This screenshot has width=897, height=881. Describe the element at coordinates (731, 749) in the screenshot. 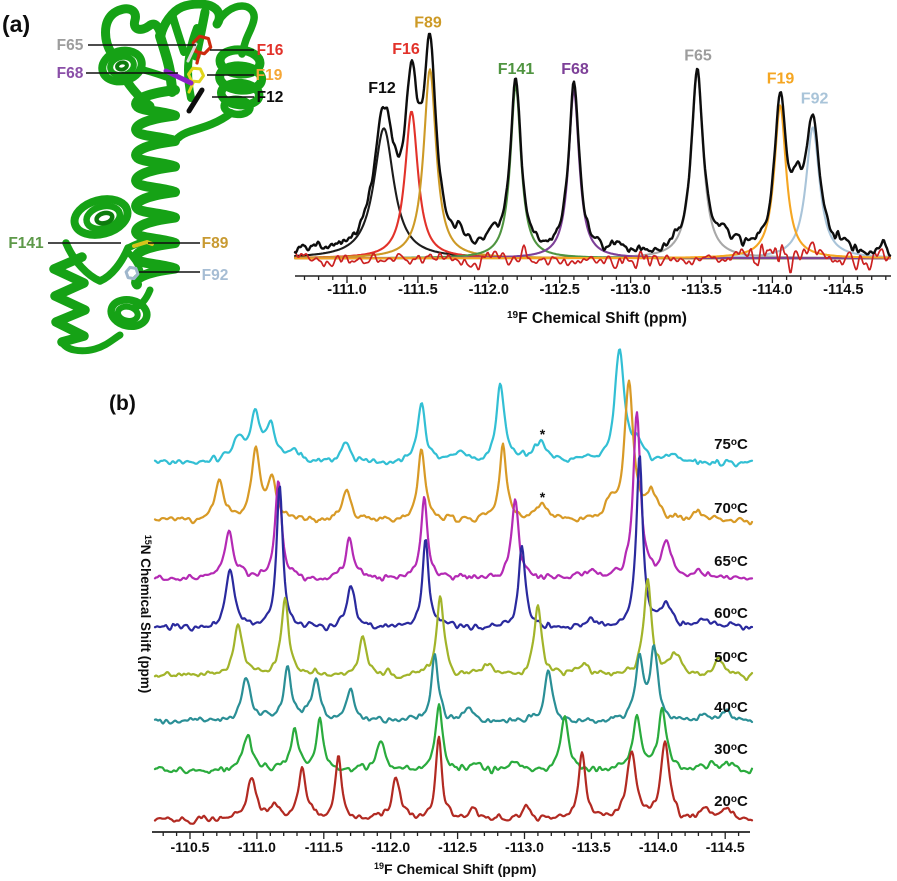

I see `svg-text: 30oC` at that location.